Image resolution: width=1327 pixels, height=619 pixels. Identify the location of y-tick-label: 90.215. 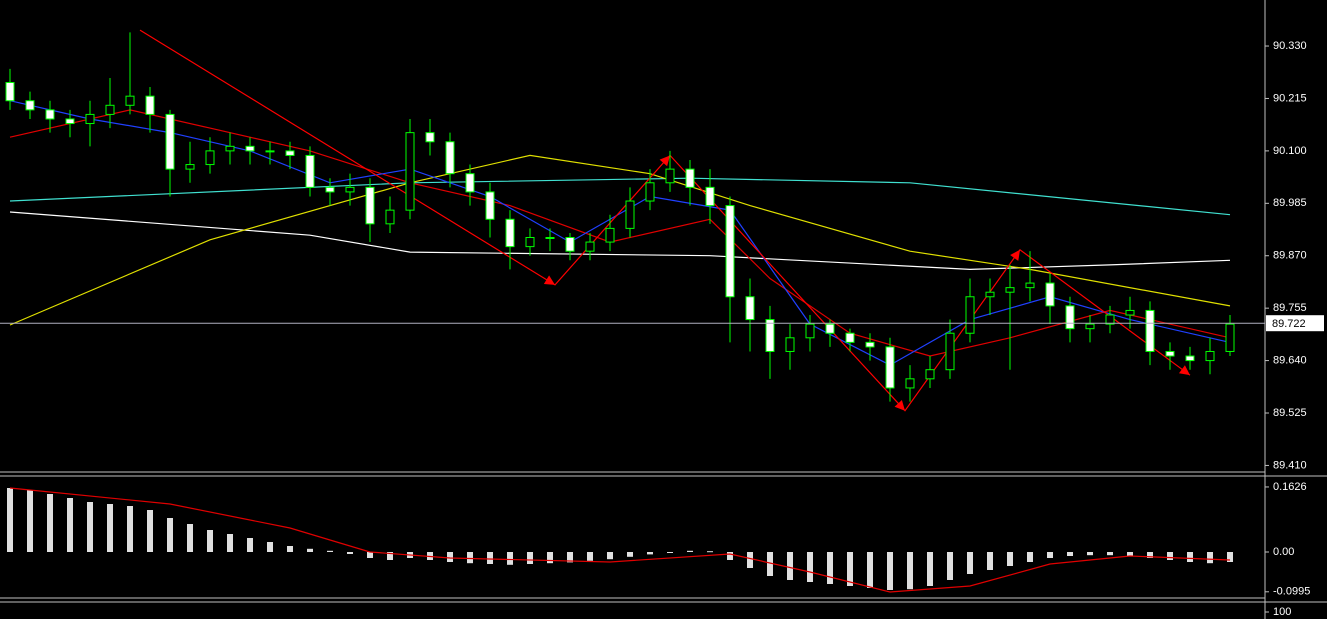
(1290, 98).